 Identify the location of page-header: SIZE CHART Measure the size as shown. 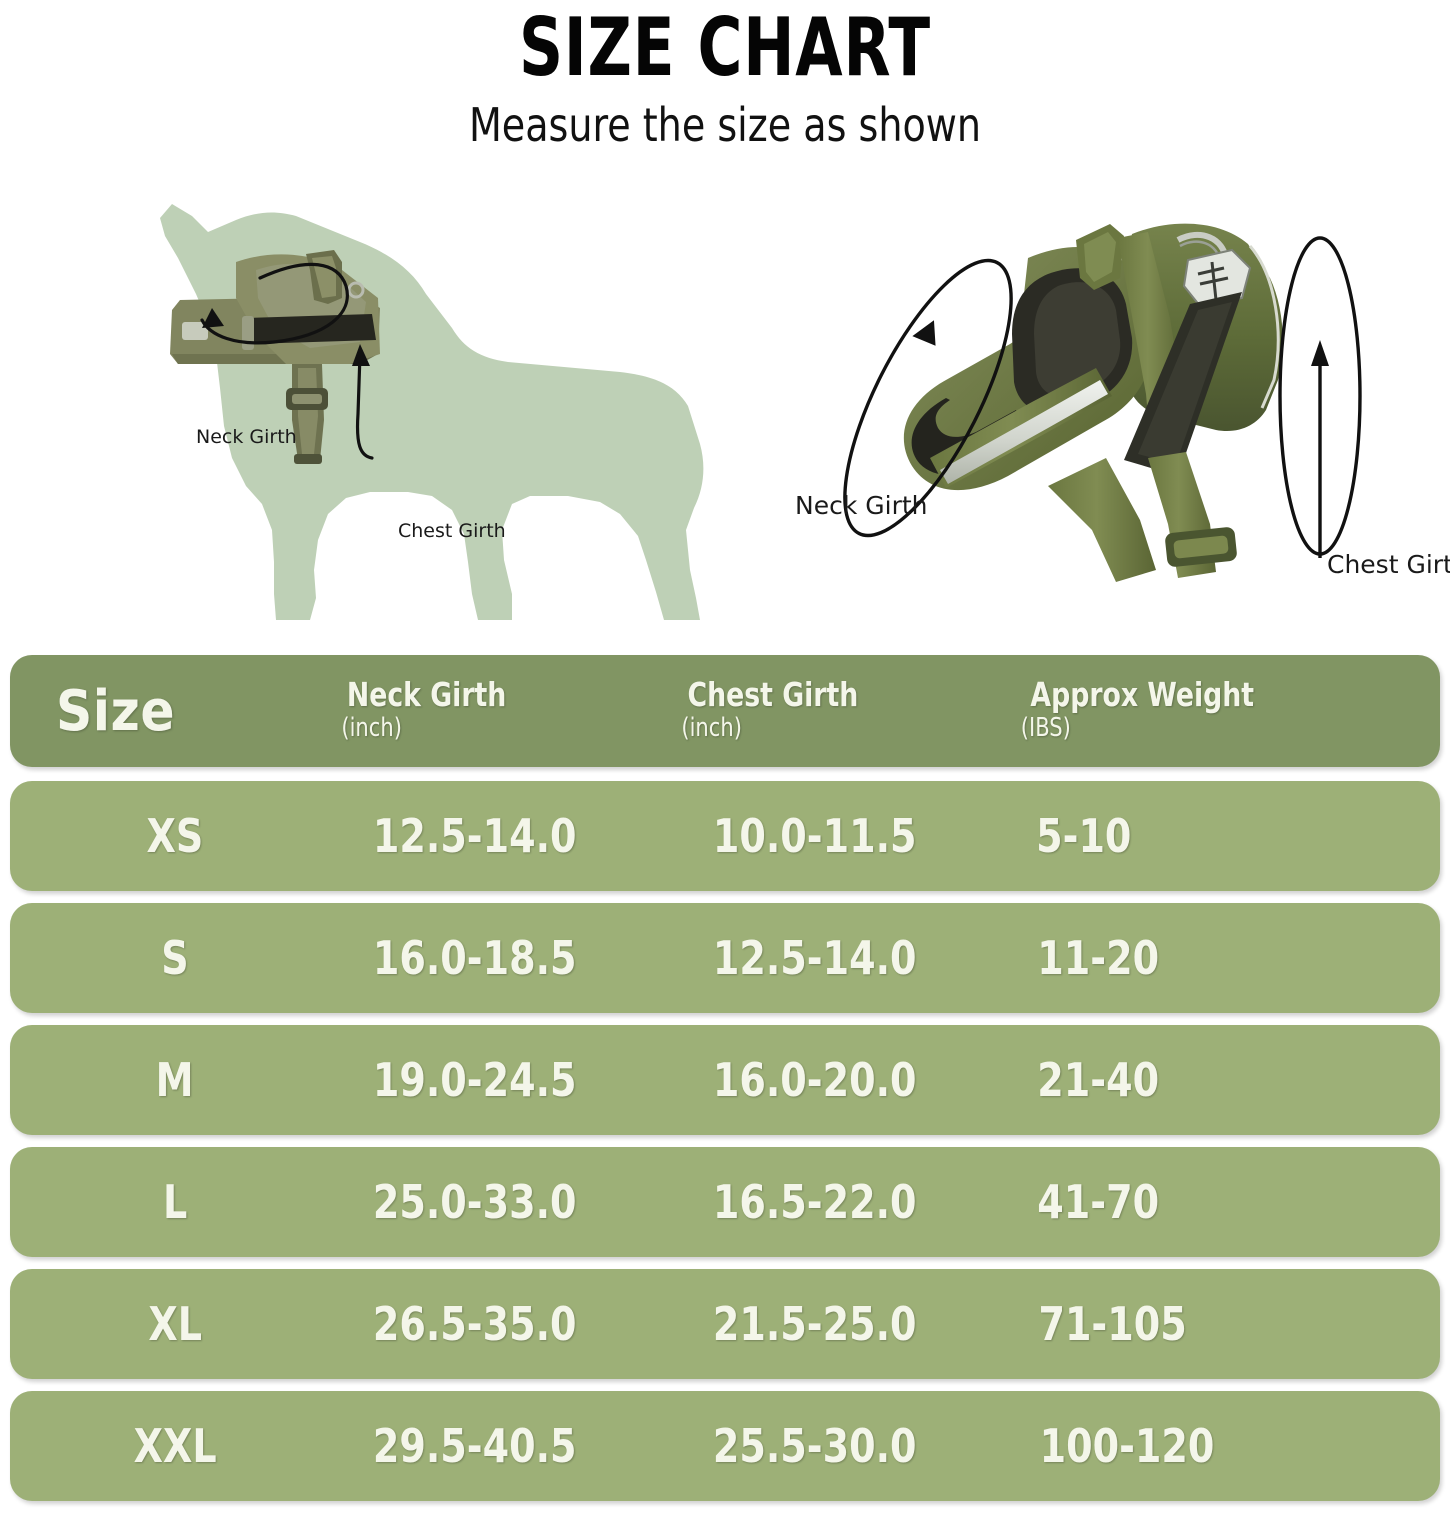
(725, 76).